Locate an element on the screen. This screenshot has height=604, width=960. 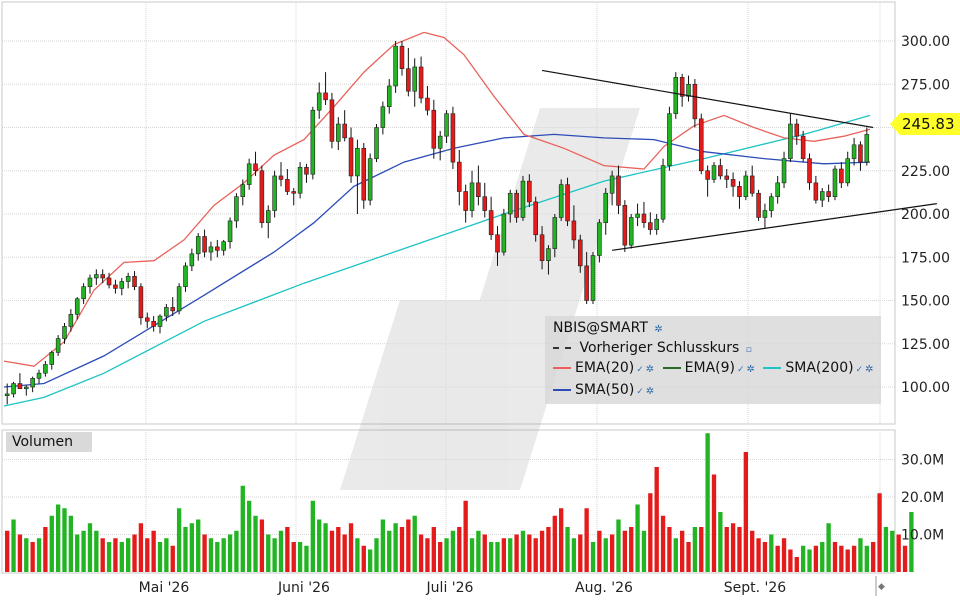
volume-axis: 30.0M 20.0M 10.0M is located at coordinates (922, 498).